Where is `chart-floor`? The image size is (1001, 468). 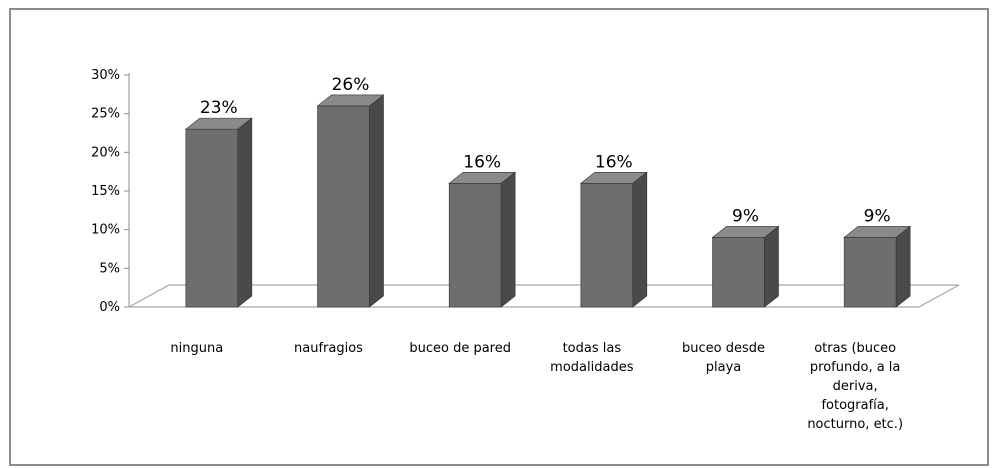
chart-floor is located at coordinates (544, 296).